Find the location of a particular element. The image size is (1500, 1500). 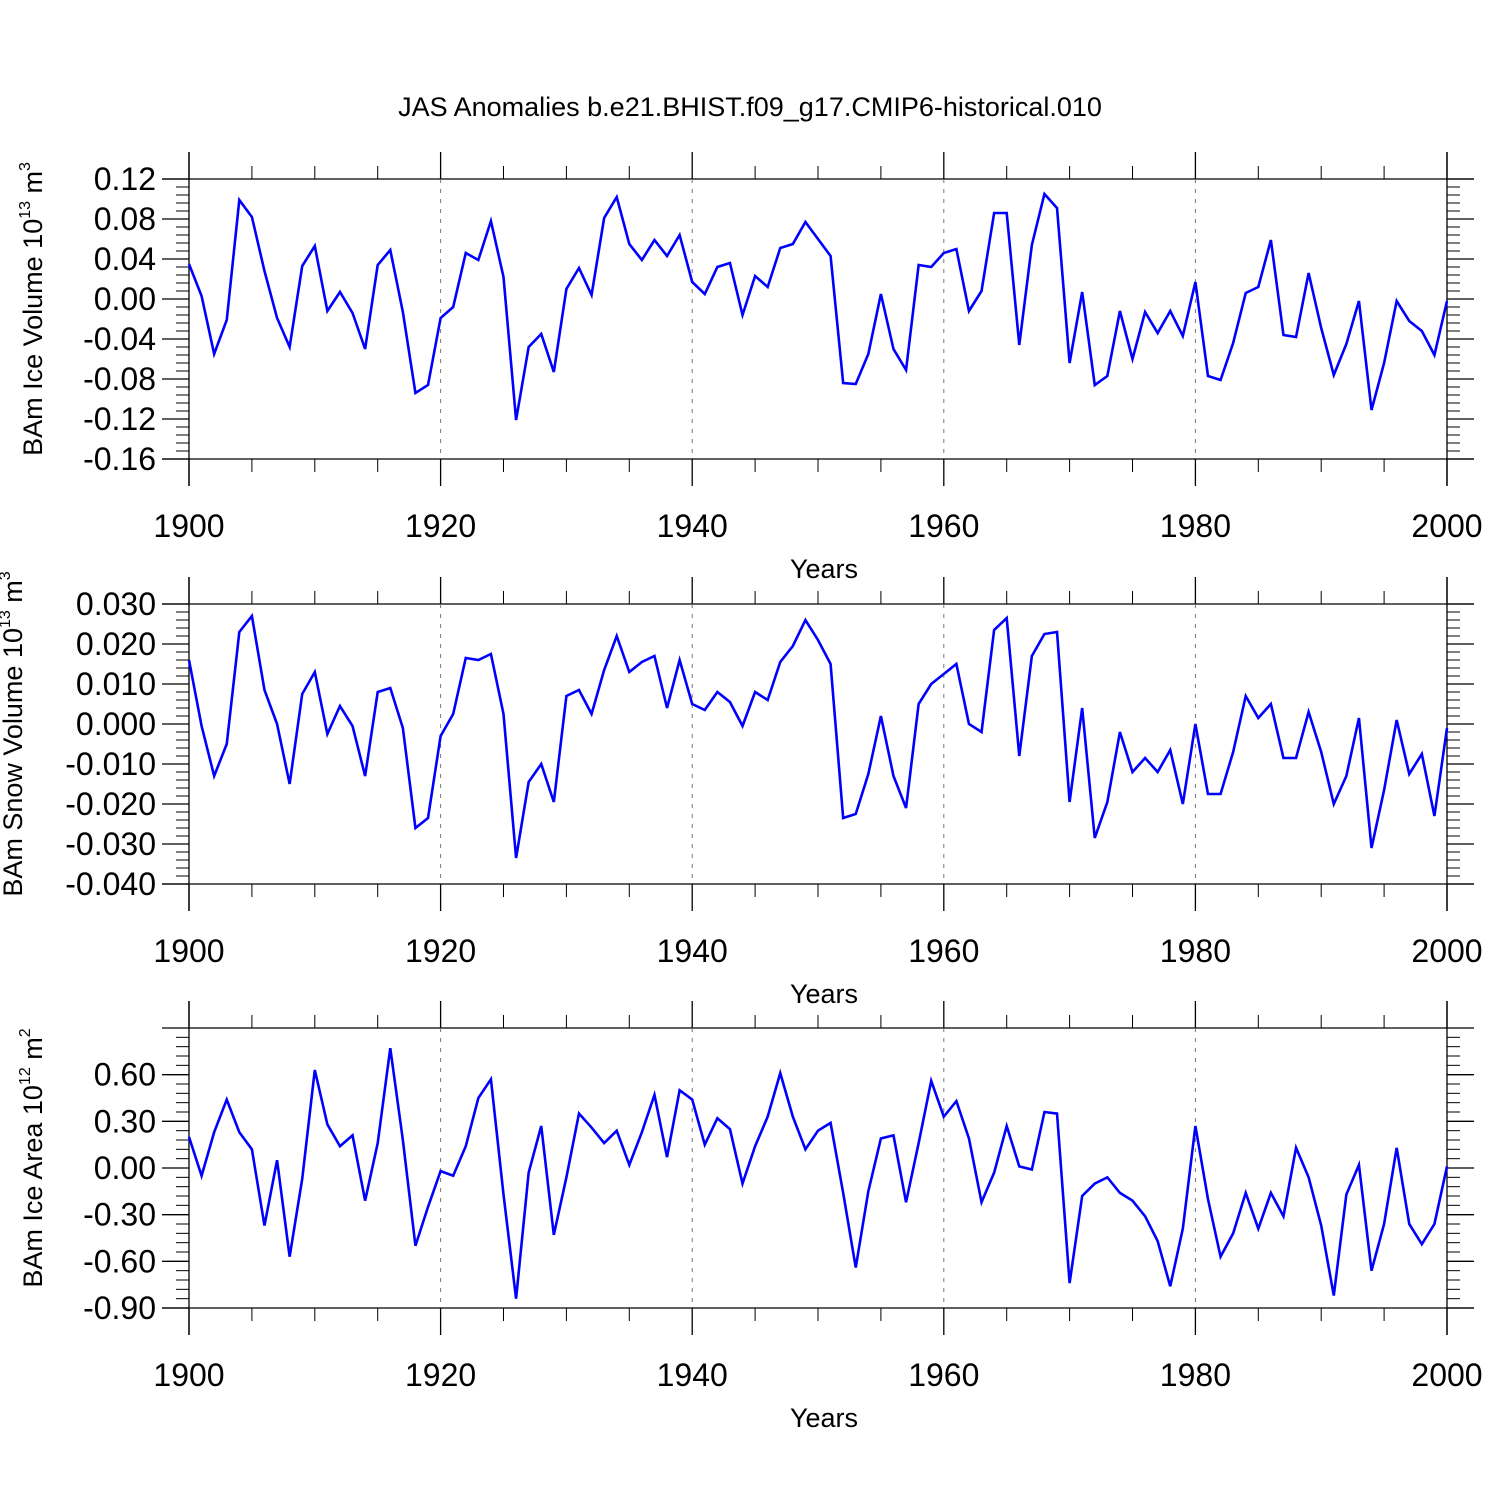

y-tick-label: -0.020 is located at coordinates (110, 804).